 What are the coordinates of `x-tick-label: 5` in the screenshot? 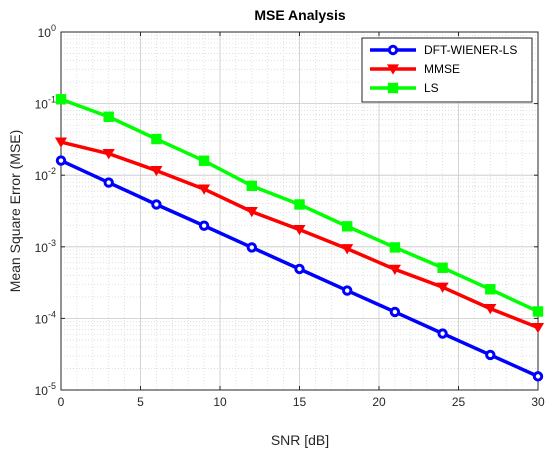 It's located at (140, 402).